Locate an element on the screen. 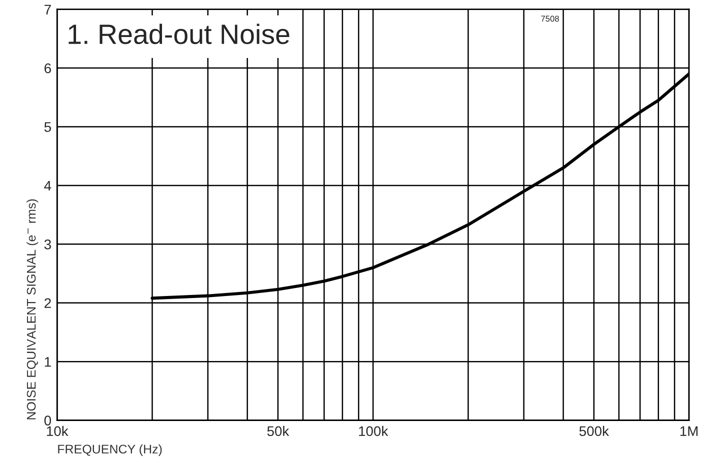 This screenshot has width=714, height=467. x-tick-label: 1M is located at coordinates (689, 431).